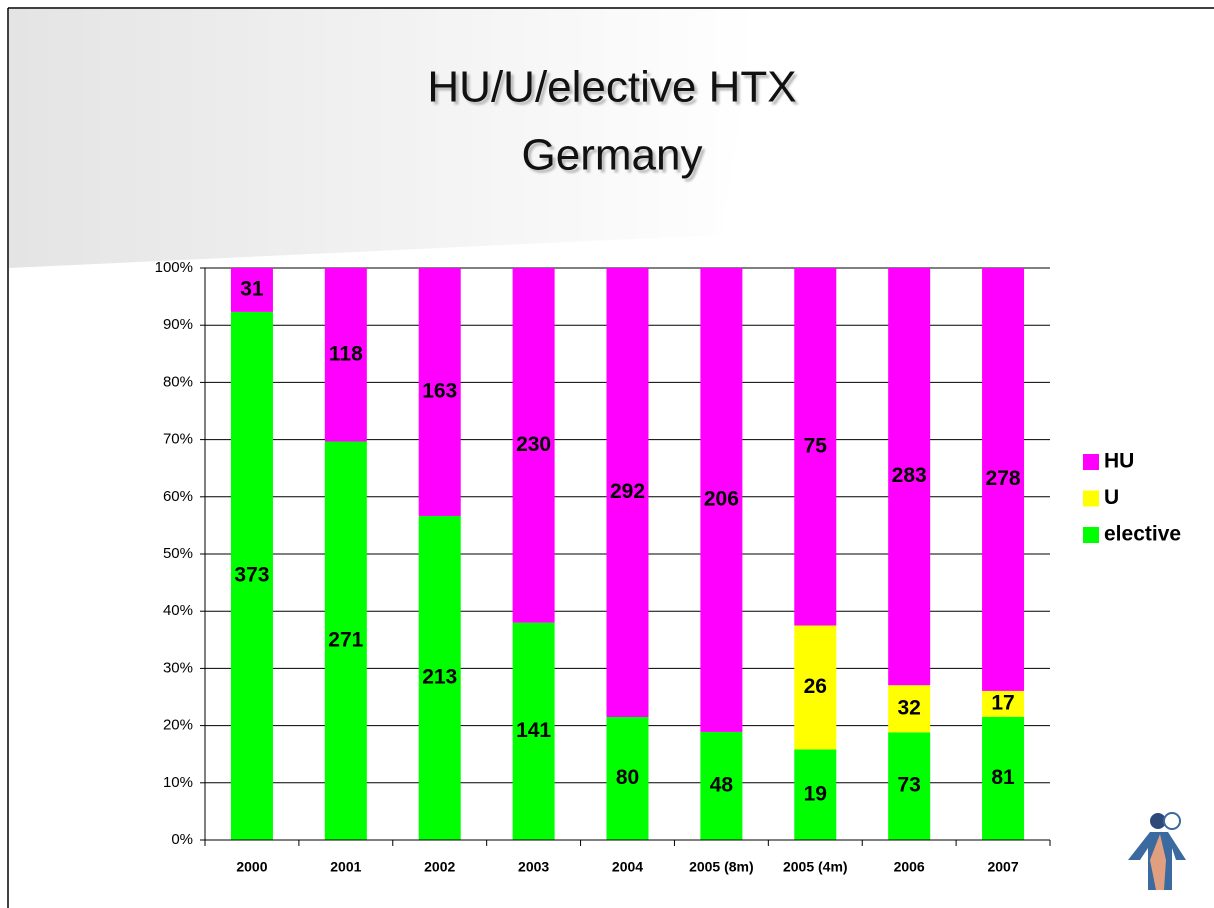 The image size is (1214, 908). I want to click on legend-label: U, so click(1111, 497).